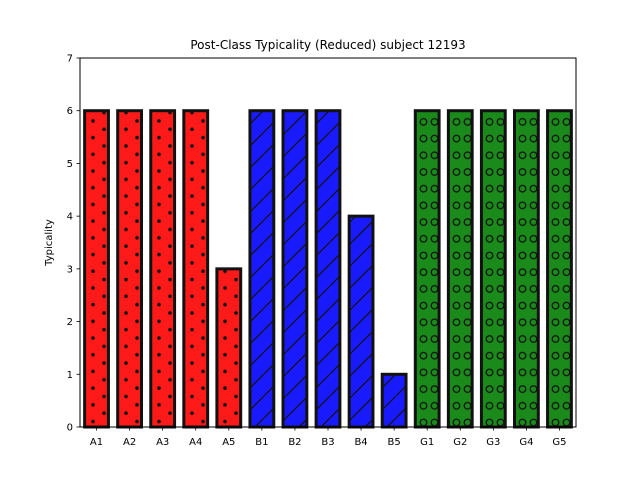 The width and height of the screenshot is (640, 480). I want to click on bar-hatch-a2, so click(130, 269).